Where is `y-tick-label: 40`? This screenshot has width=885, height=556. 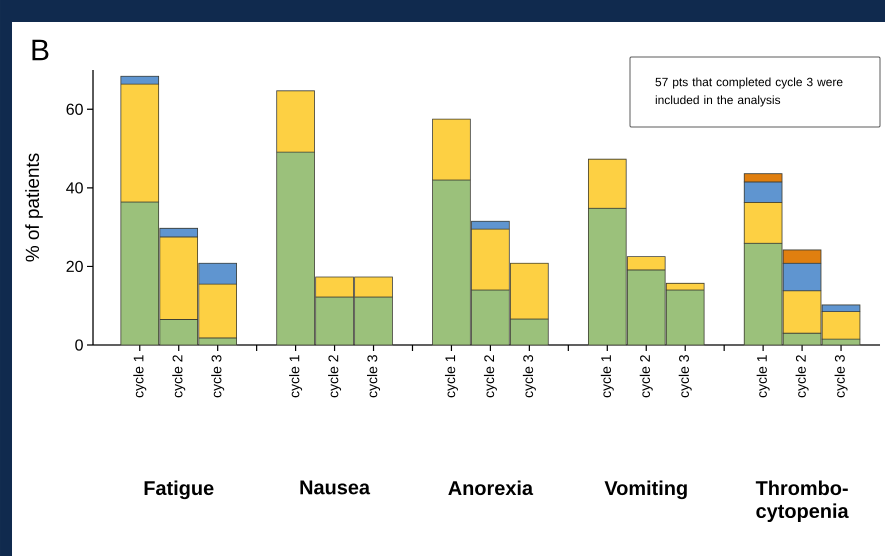 y-tick-label: 40 is located at coordinates (74, 188).